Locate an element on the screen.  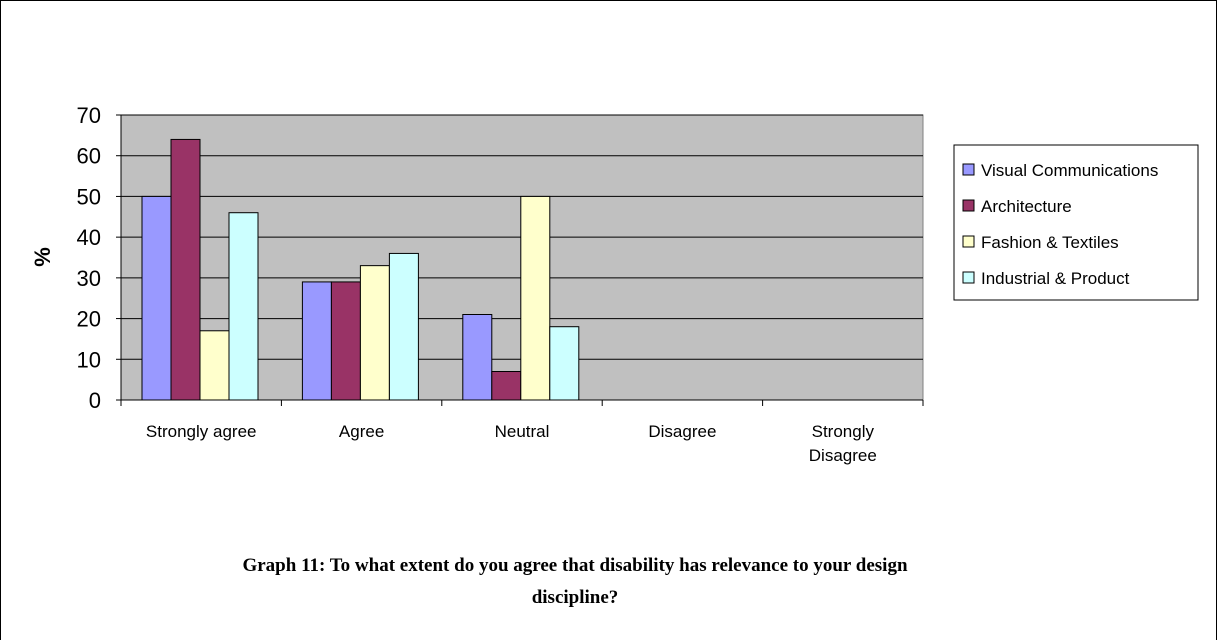
legend-box is located at coordinates (1076, 222).